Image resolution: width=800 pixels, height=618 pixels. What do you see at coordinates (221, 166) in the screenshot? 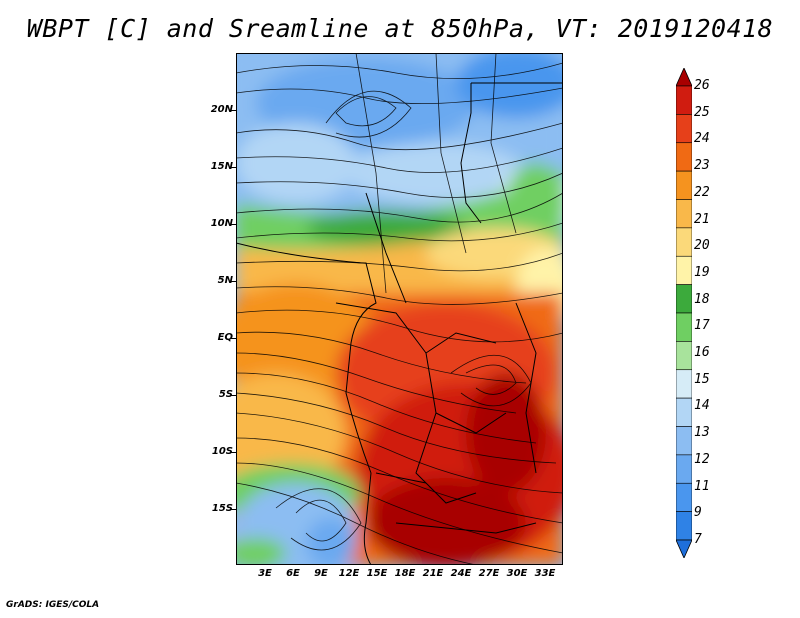
I see `lat-label-15n: 15N` at bounding box center [221, 166].